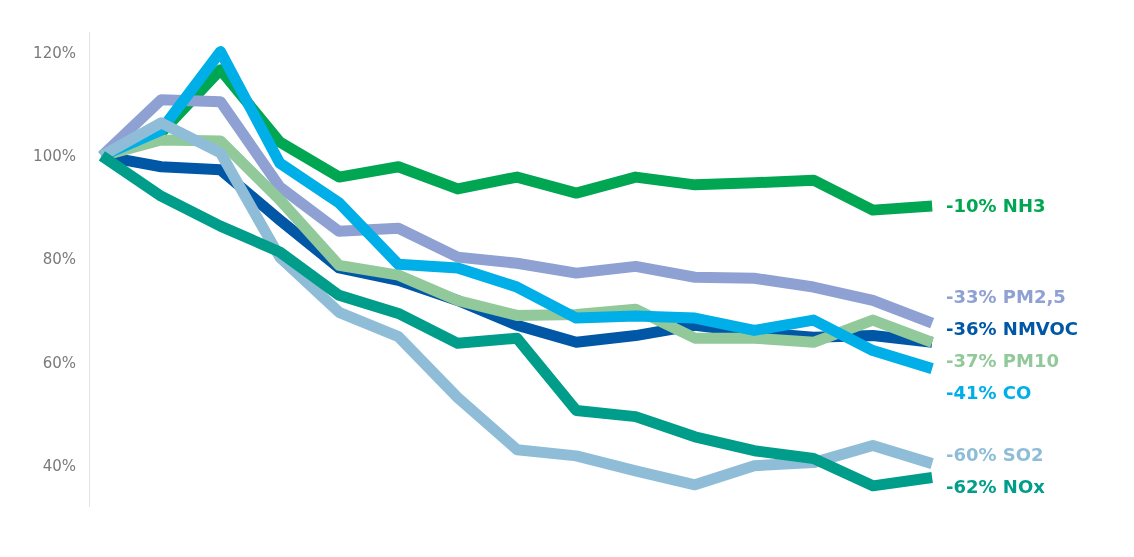 The image size is (1134, 557). What do you see at coordinates (1002, 360) in the screenshot?
I see `series-label: -37% PM10` at bounding box center [1002, 360].